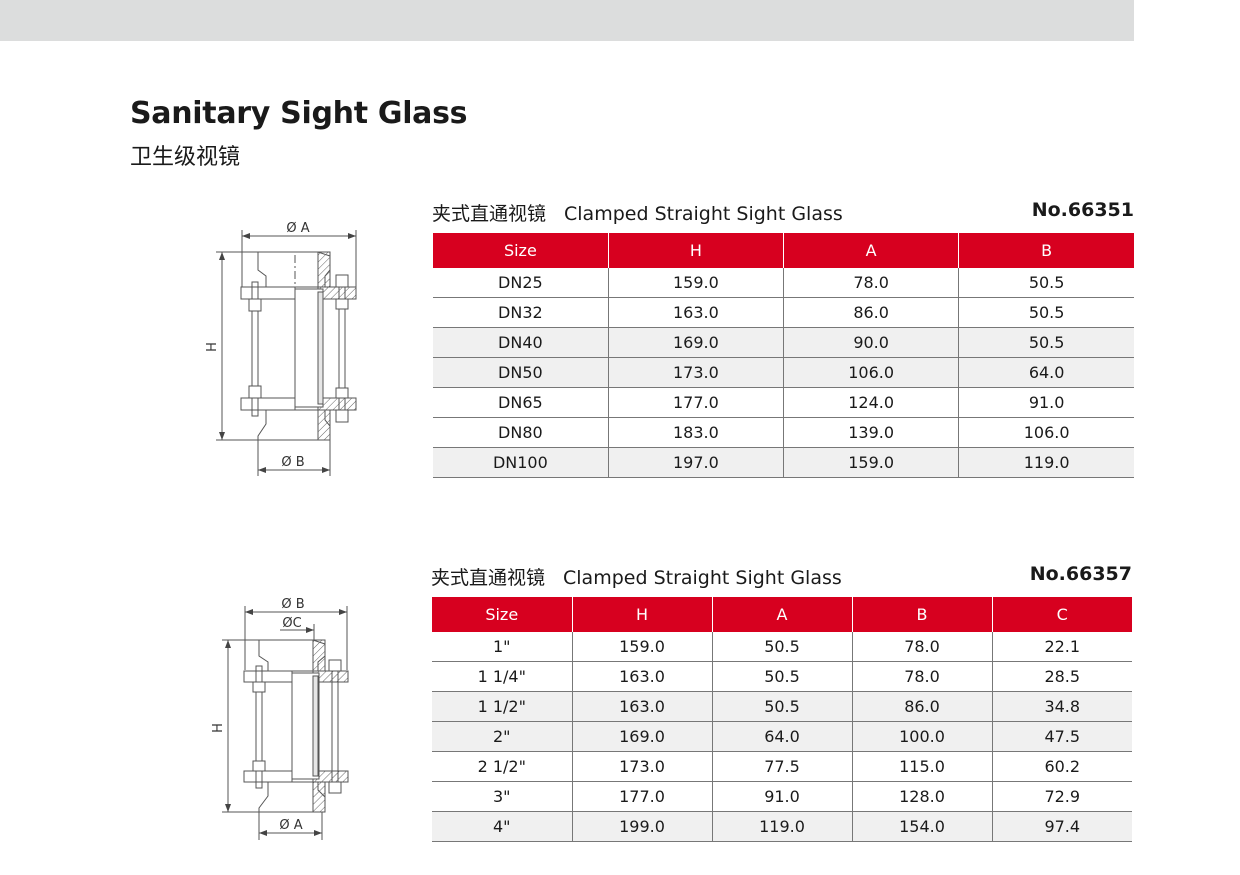 Image resolution: width=1240 pixels, height=875 pixels. What do you see at coordinates (1061, 614) in the screenshot?
I see `column-header-c: C` at bounding box center [1061, 614].